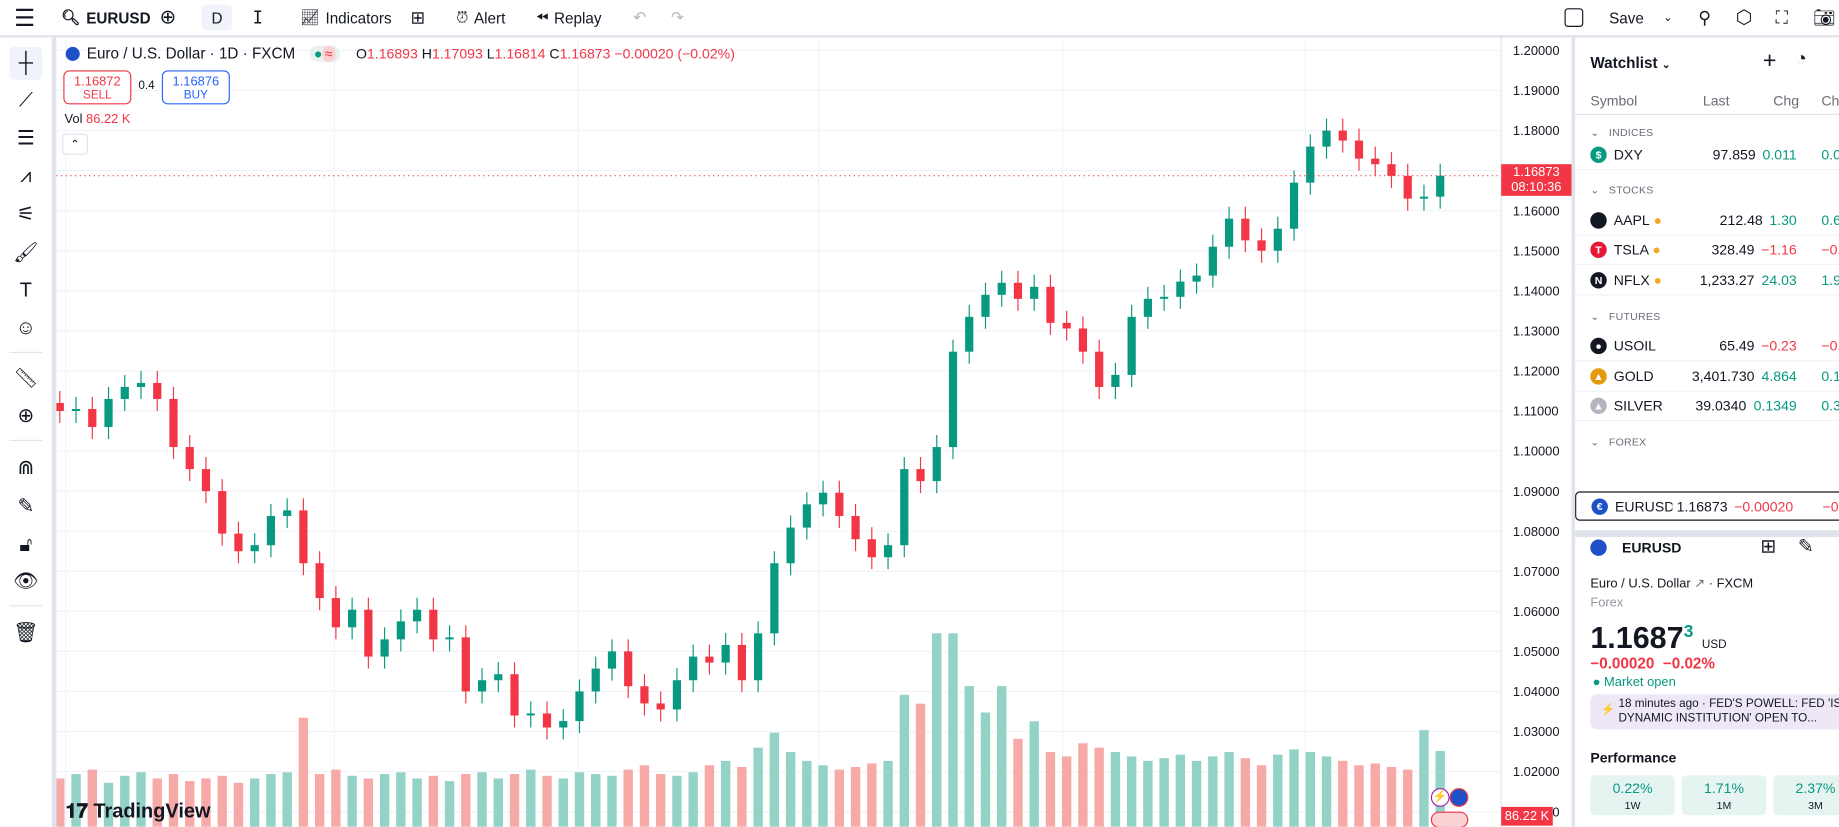 The height and width of the screenshot is (827, 1839). What do you see at coordinates (26, 632) in the screenshot?
I see `trash-icon: 🗑︎` at bounding box center [26, 632].